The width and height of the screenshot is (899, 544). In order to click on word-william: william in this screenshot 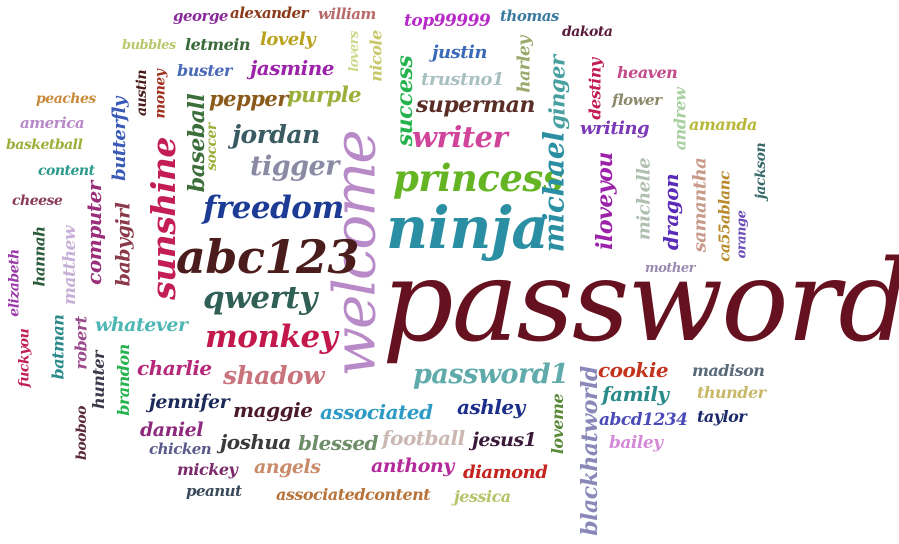, I will do `click(347, 14)`.